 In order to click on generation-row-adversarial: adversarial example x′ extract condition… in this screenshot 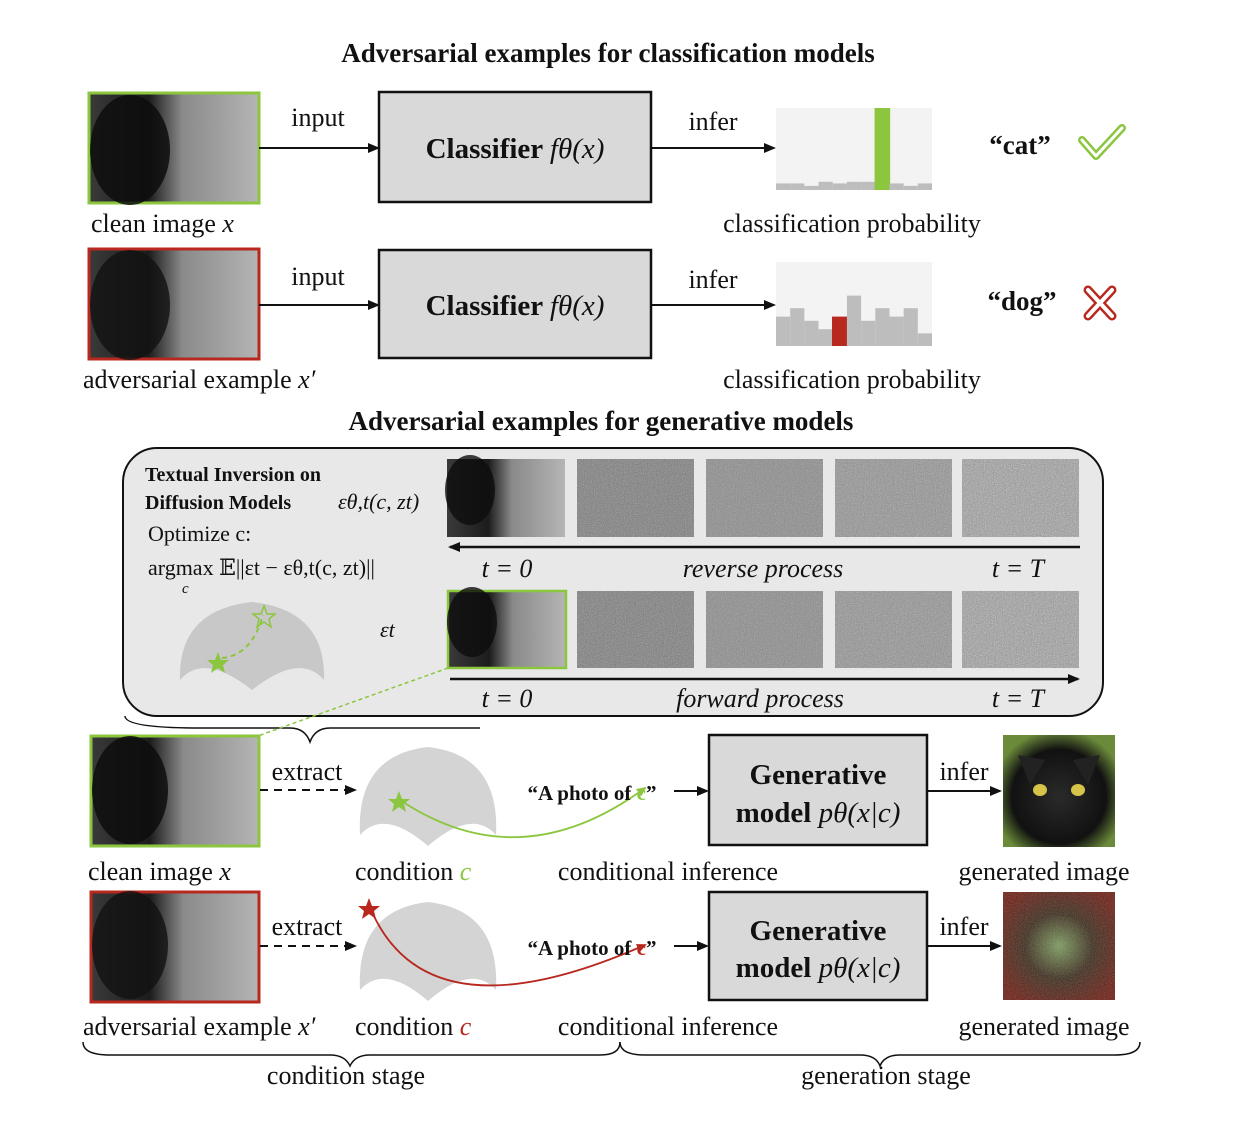, I will do `click(606, 965)`.